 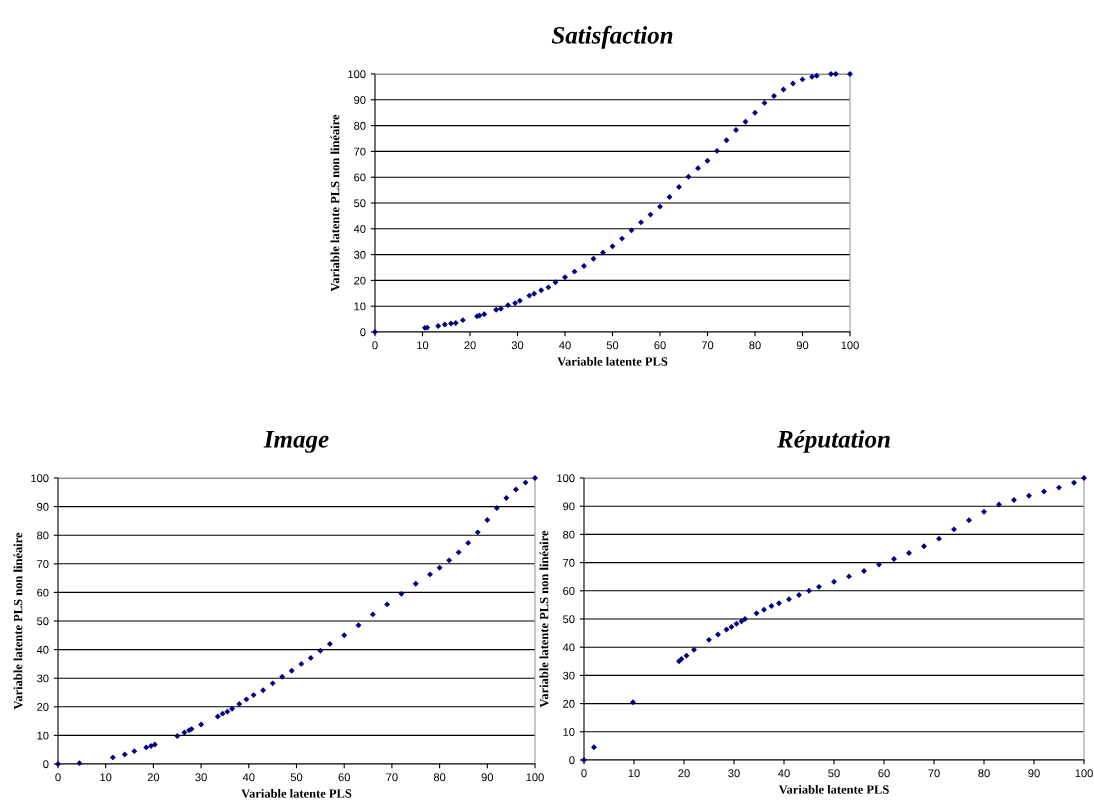 What do you see at coordinates (850, 345) in the screenshot?
I see `x-tick-label: 100` at bounding box center [850, 345].